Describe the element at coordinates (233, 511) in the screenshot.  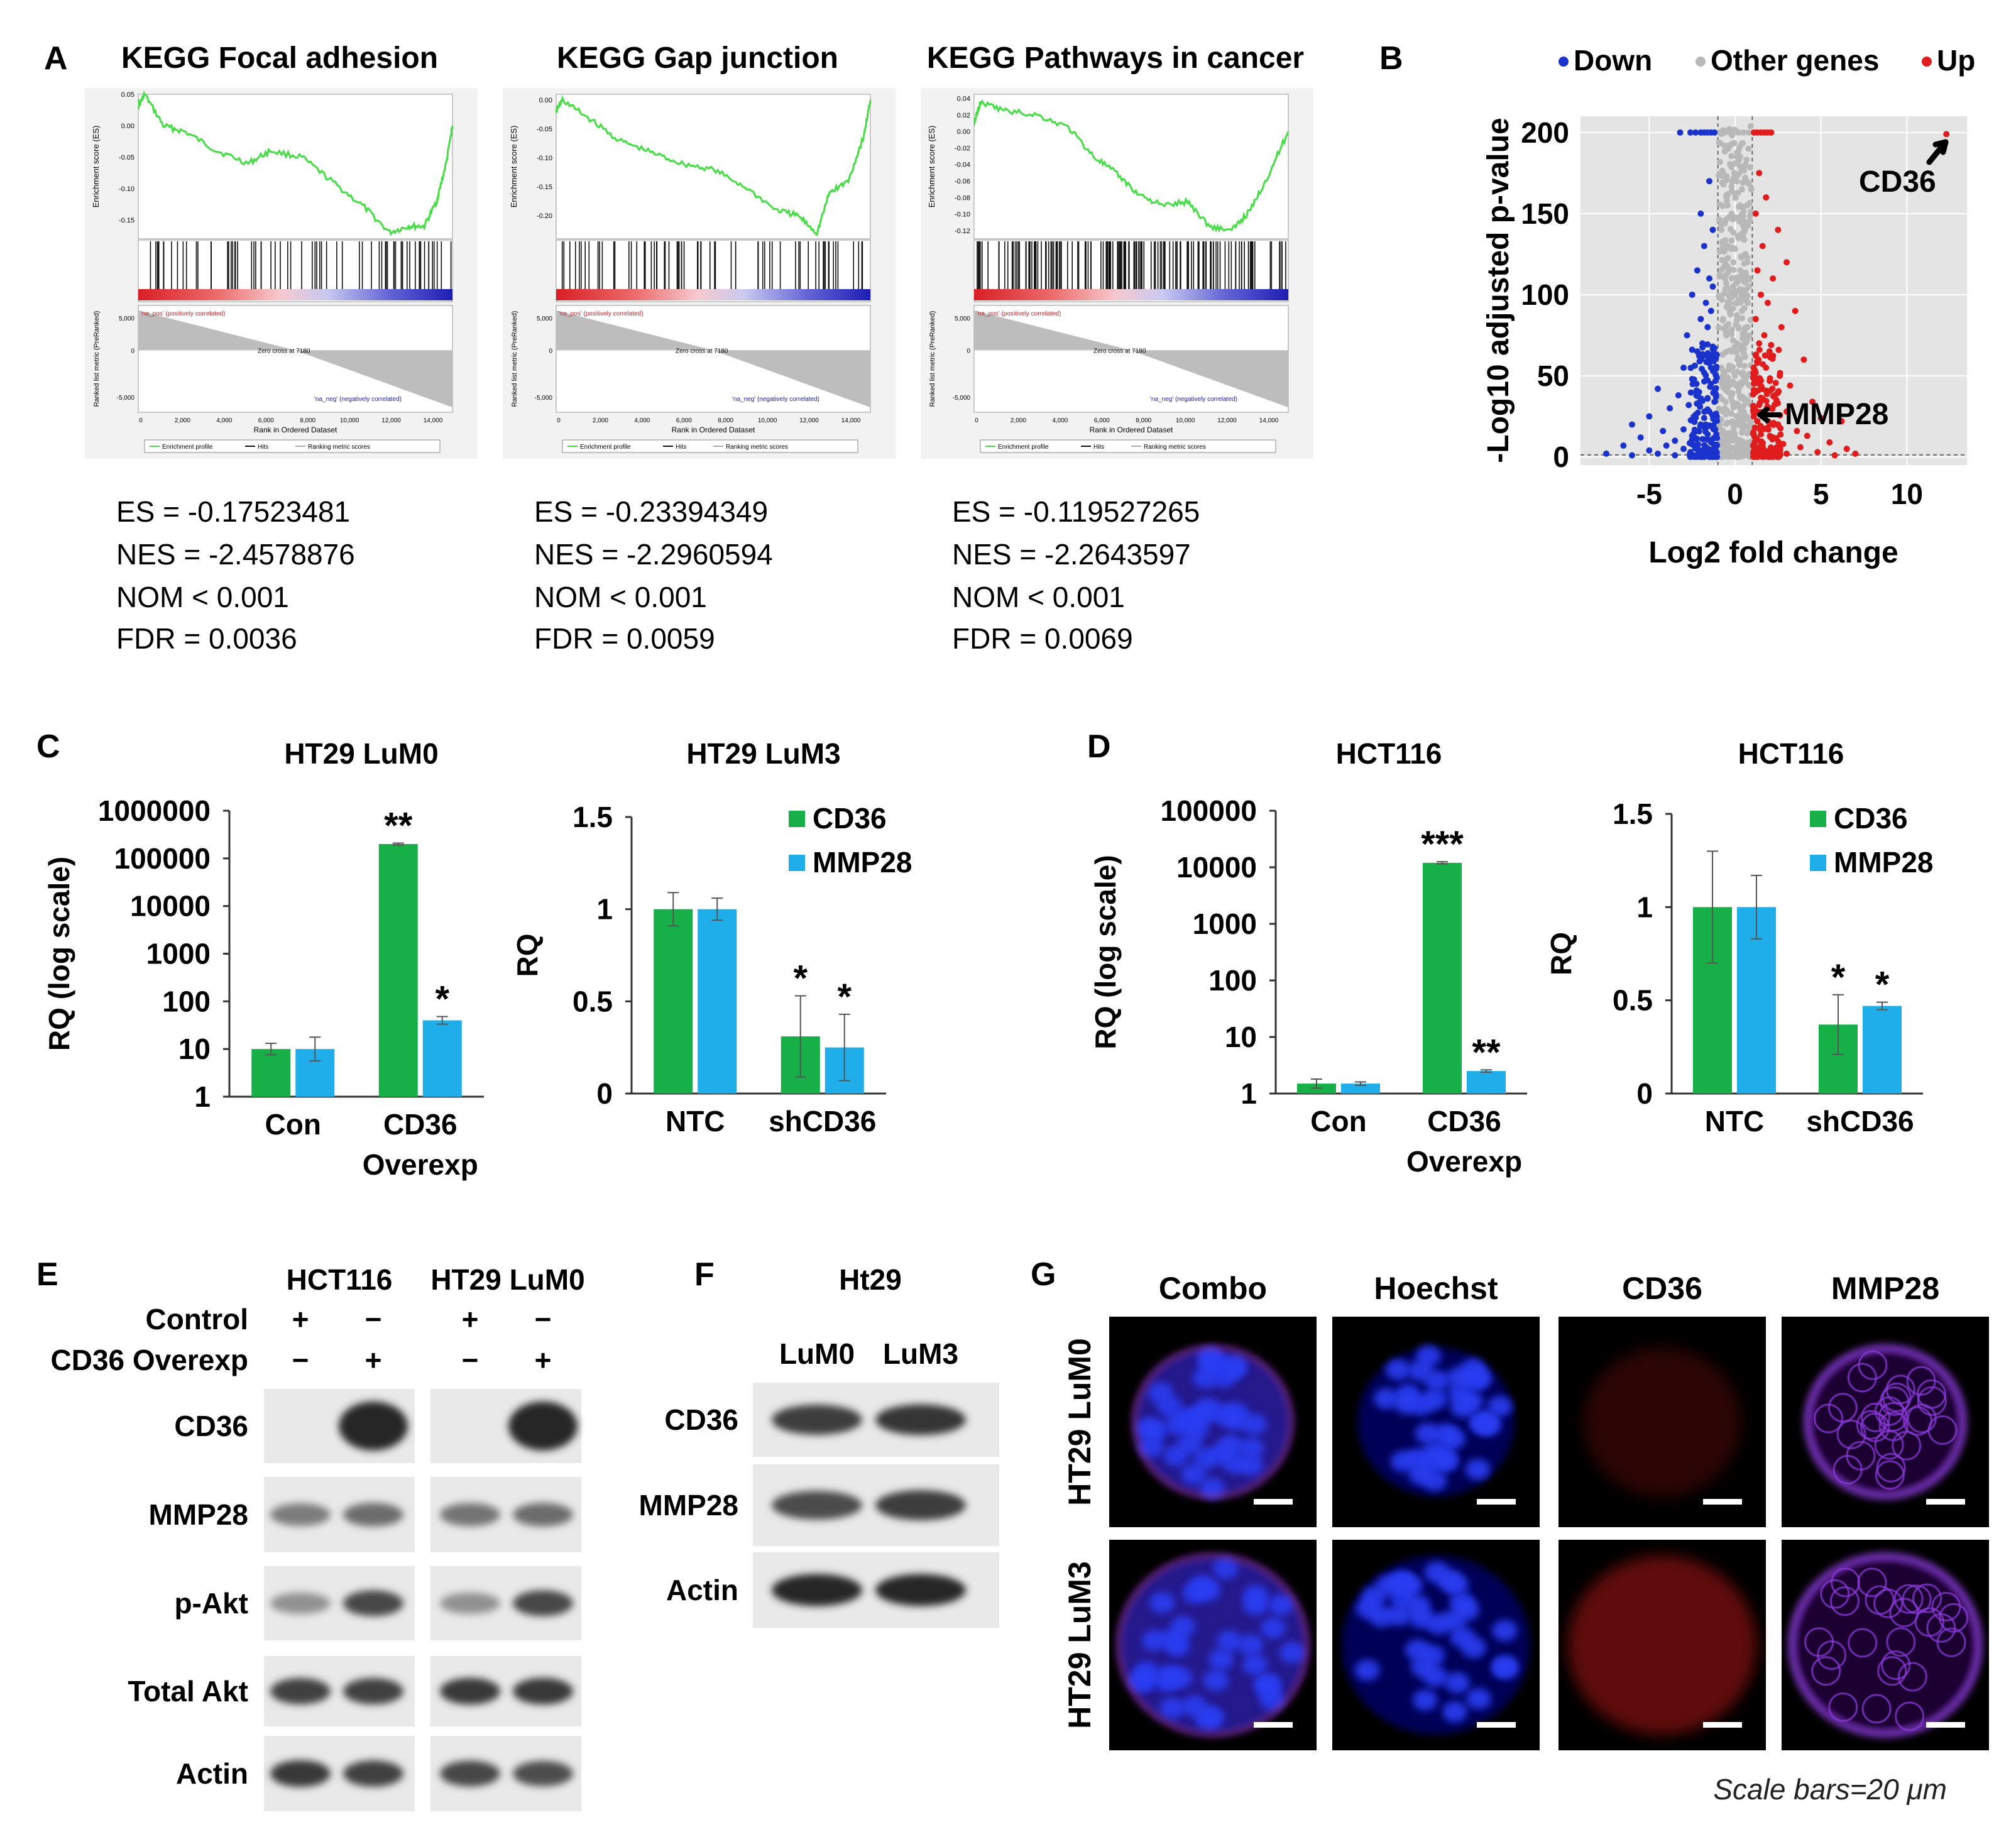
I see `gsea-es-value: ES = -0.17523481` at that location.